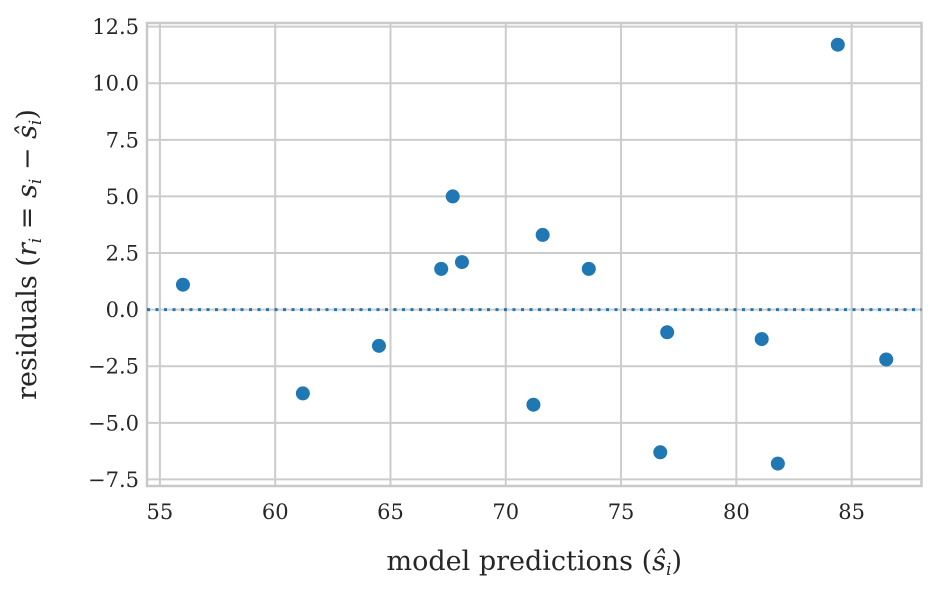  Describe the element at coordinates (122, 254) in the screenshot. I see `y-tick-label: 2.5` at that location.